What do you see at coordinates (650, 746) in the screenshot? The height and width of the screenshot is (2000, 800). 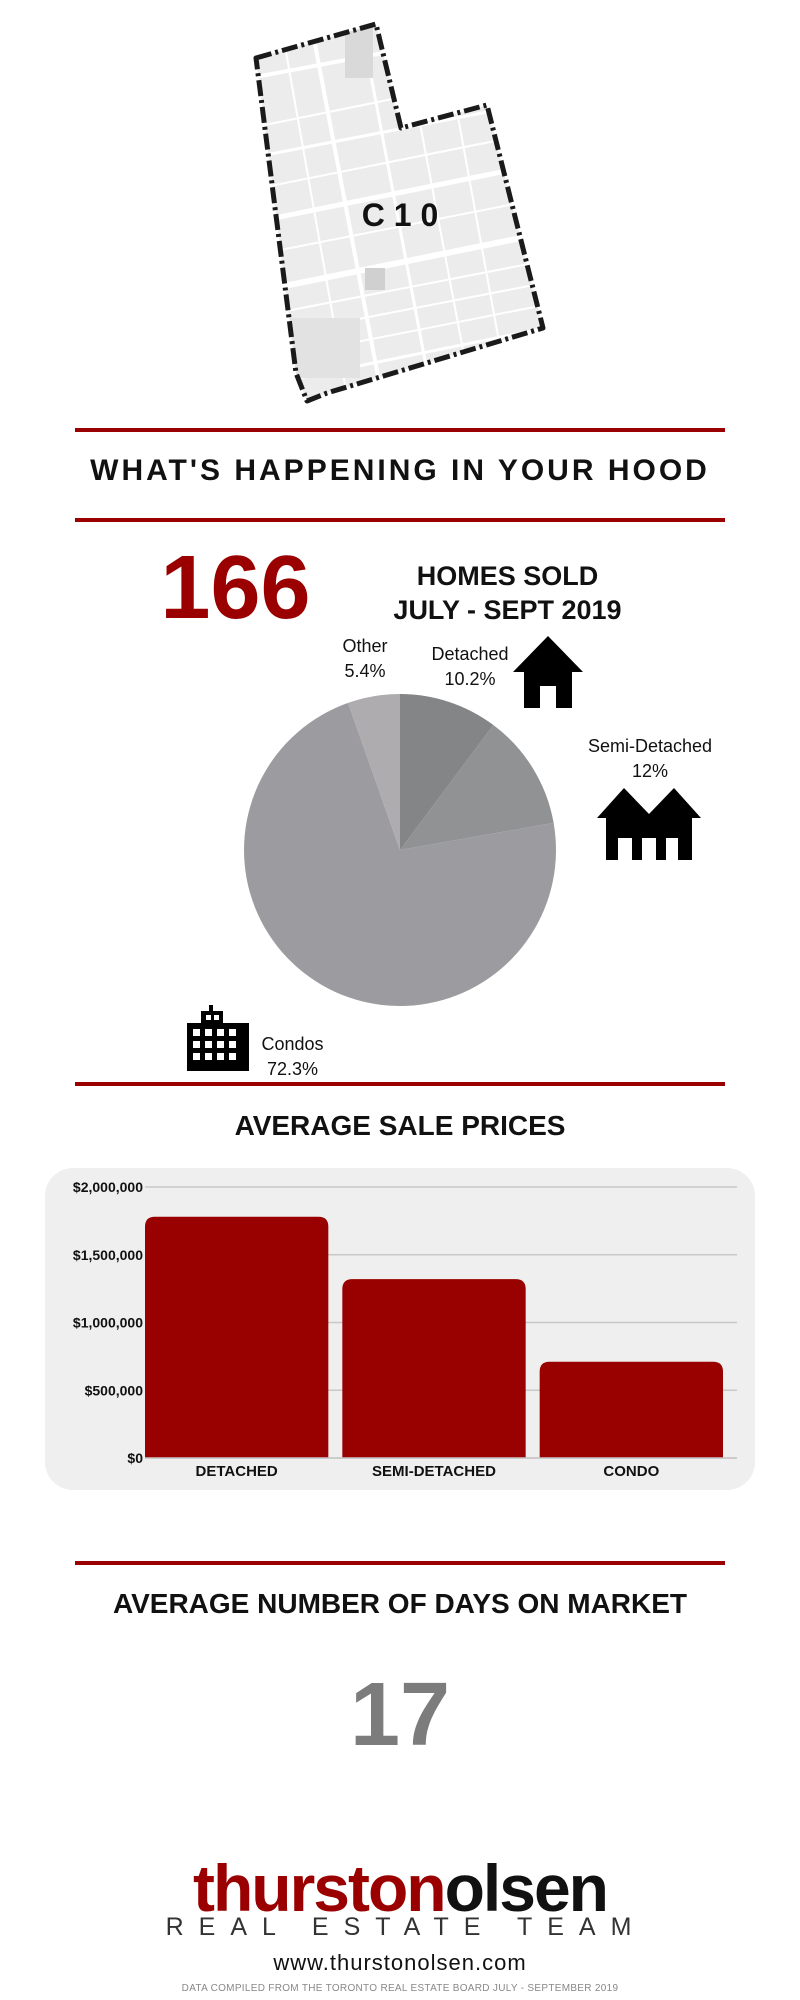 I see `pie-label-semi-detached-name: Semi-Detached` at bounding box center [650, 746].